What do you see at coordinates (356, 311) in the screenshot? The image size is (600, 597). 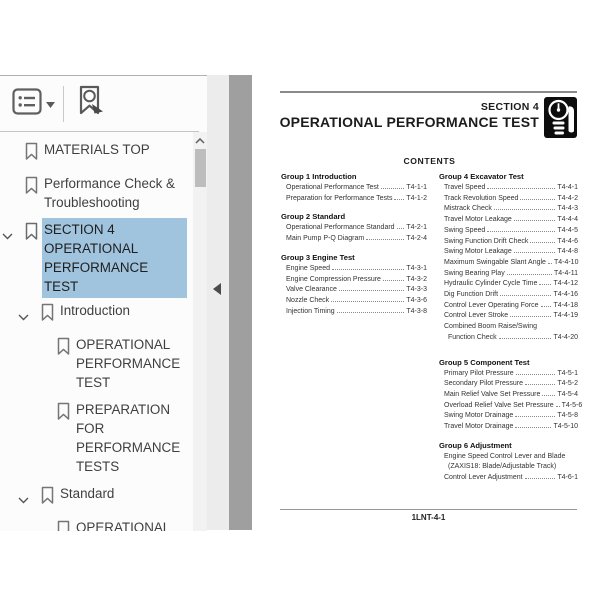 I see `toc-entry: Injection Timing T4-3-8` at bounding box center [356, 311].